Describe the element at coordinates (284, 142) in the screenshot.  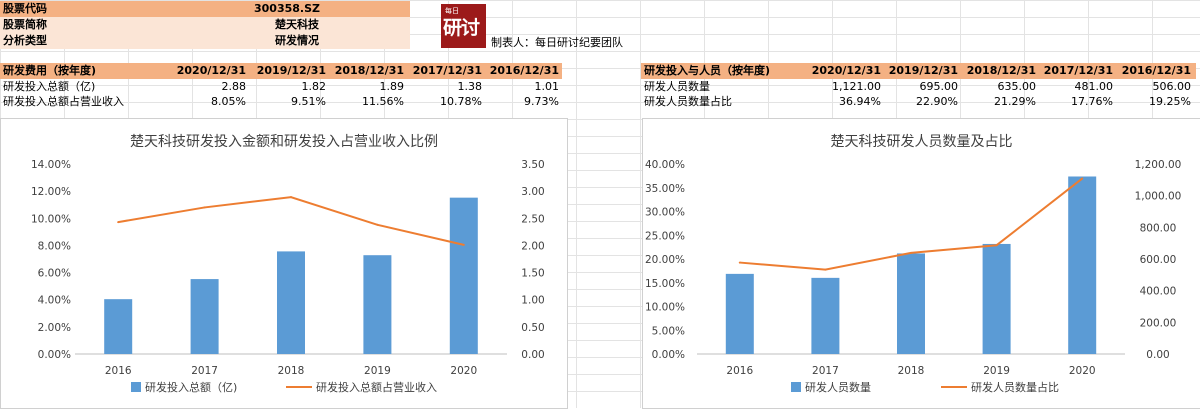
I see `chart-title: 楚天科技研发投入金额和研发投入占营业收入比例` at that location.